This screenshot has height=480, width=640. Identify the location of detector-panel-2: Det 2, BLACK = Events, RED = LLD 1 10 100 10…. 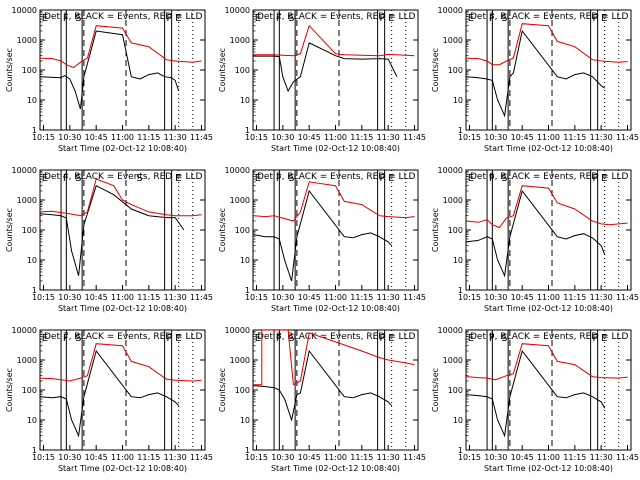
(322, 79).